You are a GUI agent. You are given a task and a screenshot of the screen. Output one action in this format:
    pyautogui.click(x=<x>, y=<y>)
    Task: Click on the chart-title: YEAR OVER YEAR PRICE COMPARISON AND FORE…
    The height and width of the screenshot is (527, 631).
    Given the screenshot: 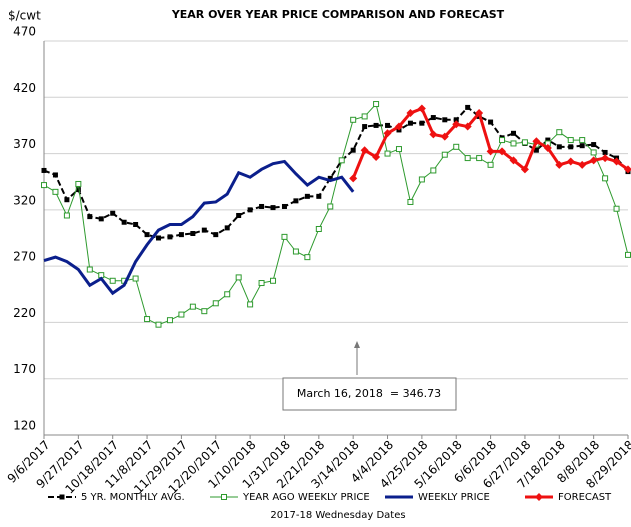 What is the action you would take?
    pyautogui.click(x=338, y=14)
    